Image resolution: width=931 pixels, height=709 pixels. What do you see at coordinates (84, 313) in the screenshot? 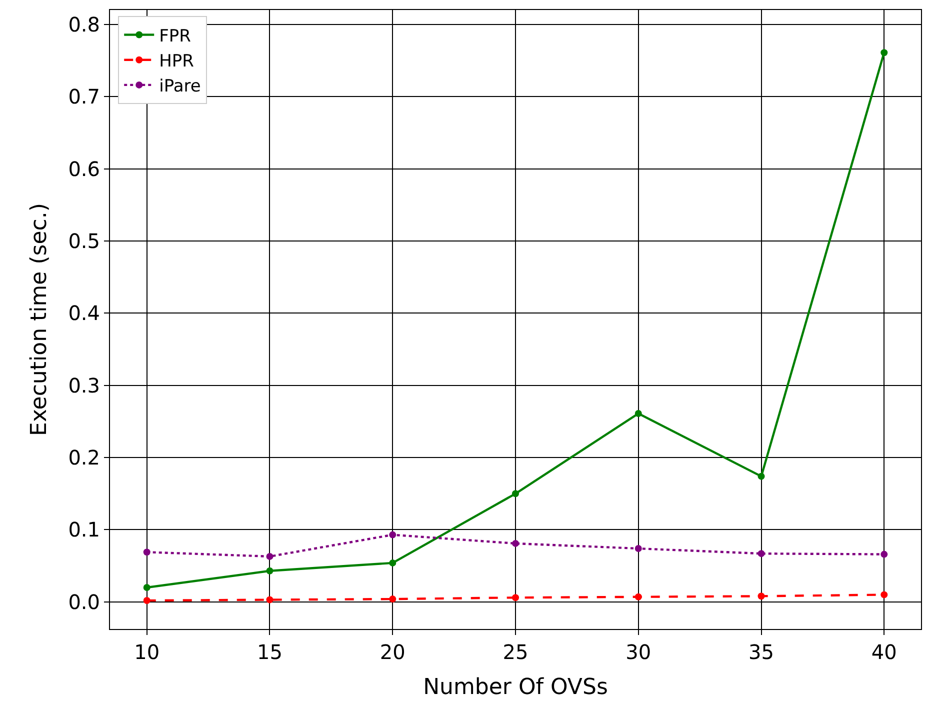
I see `y-tick-label: 0.4` at bounding box center [84, 313].